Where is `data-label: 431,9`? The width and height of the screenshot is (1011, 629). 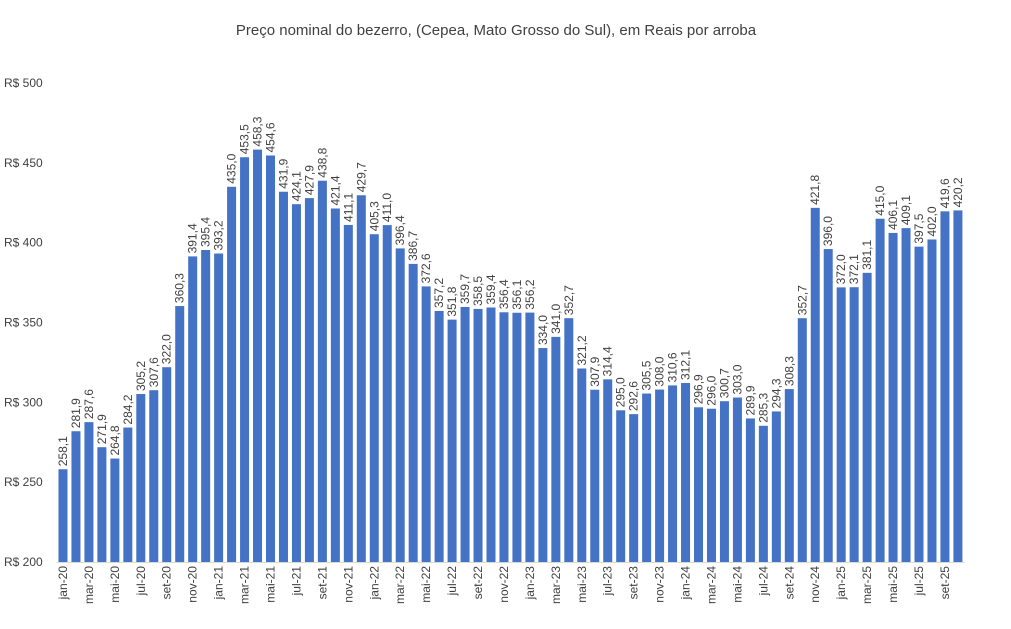
data-label: 431,9 is located at coordinates (283, 173).